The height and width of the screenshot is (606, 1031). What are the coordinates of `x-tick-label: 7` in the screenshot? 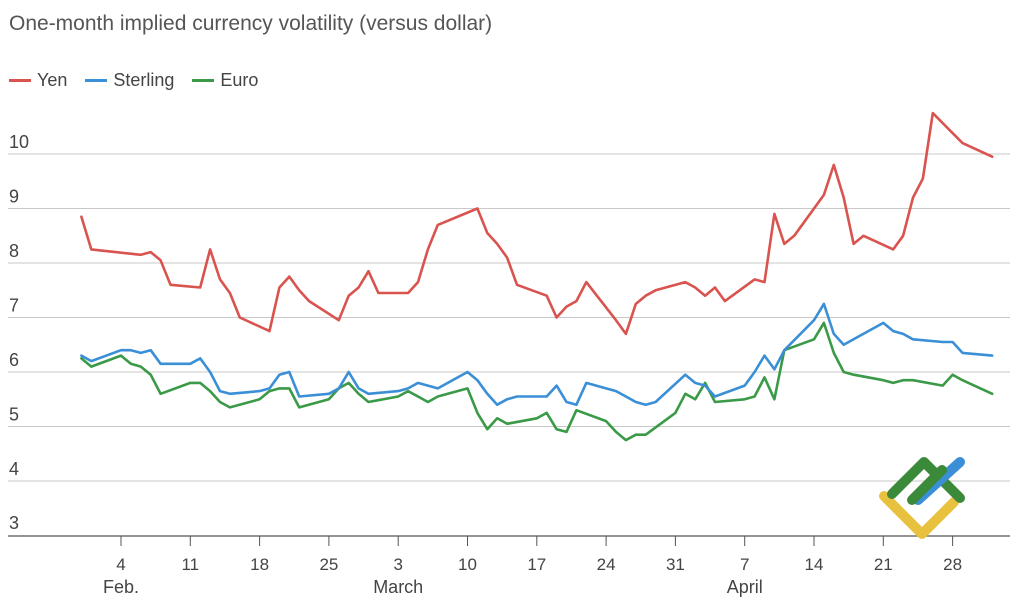 It's located at (744, 564).